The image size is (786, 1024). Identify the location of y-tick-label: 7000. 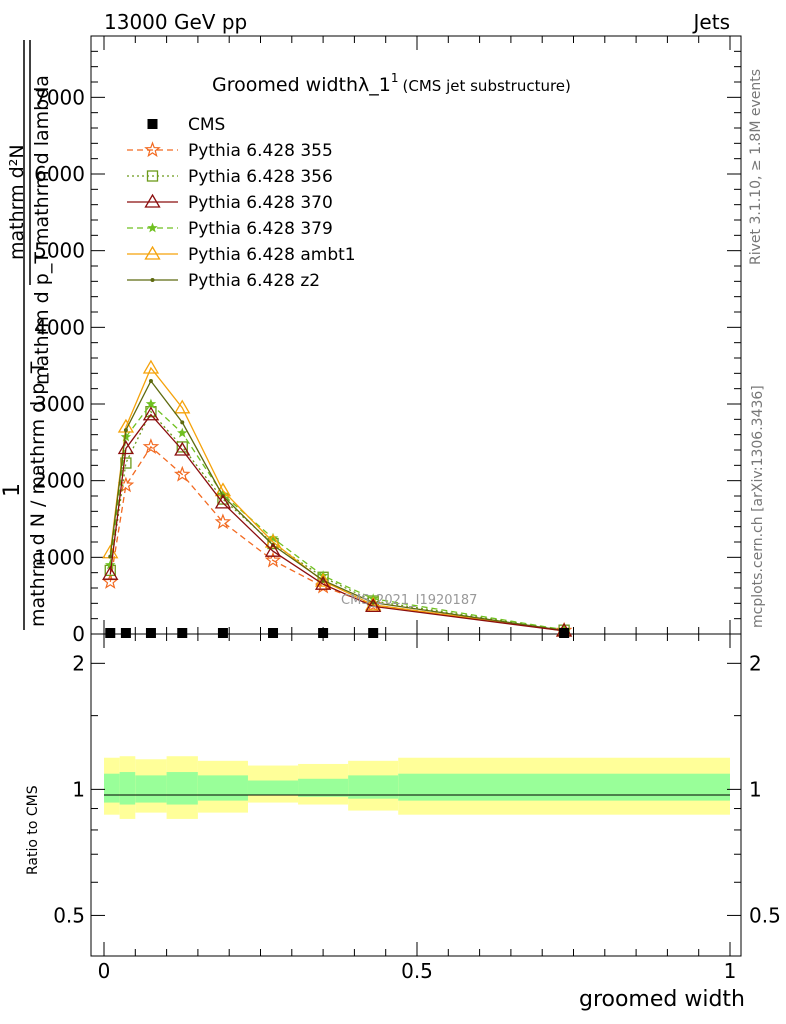
(59, 97).